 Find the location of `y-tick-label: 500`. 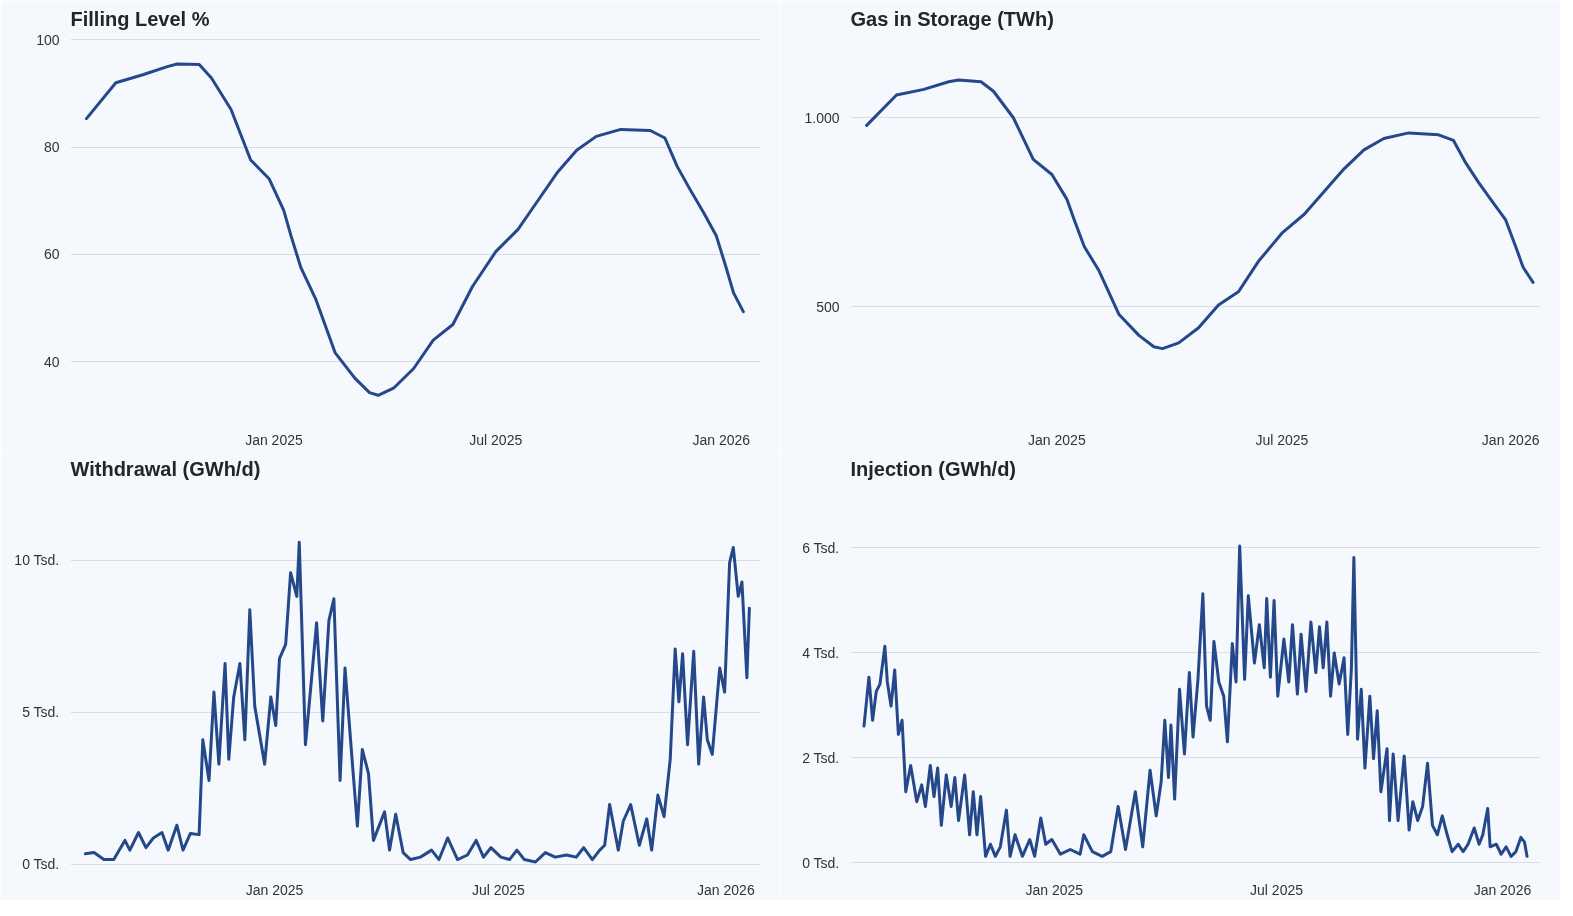

y-tick-label: 500 is located at coordinates (828, 306).